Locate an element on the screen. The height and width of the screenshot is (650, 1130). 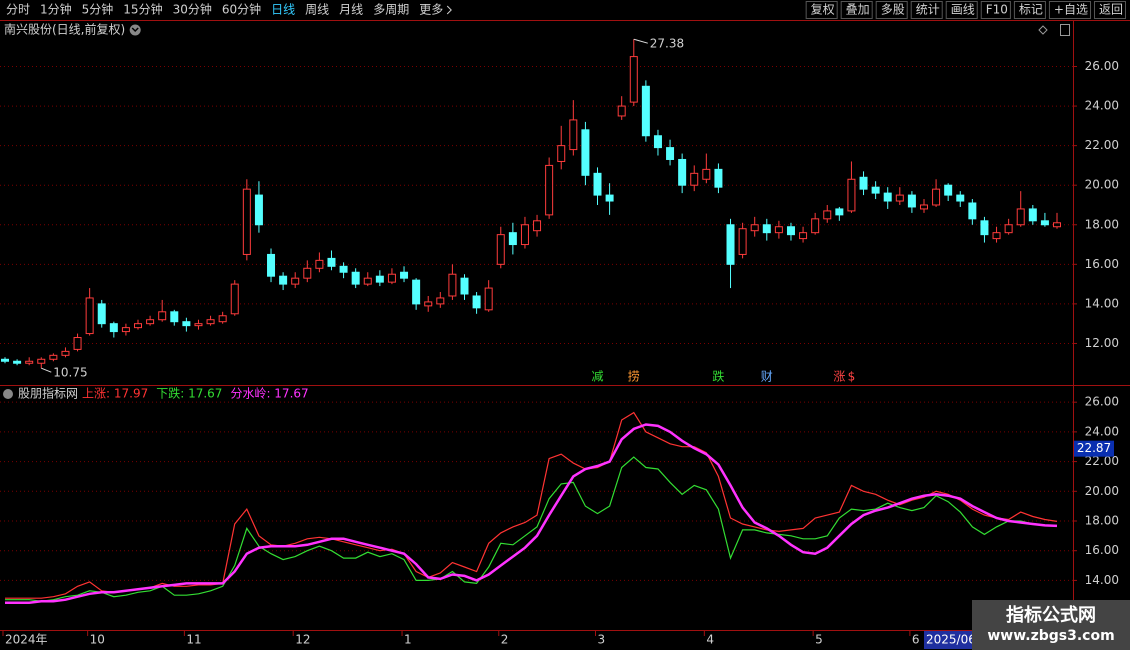
toolbar-tab: 分时 is located at coordinates (18, 10).